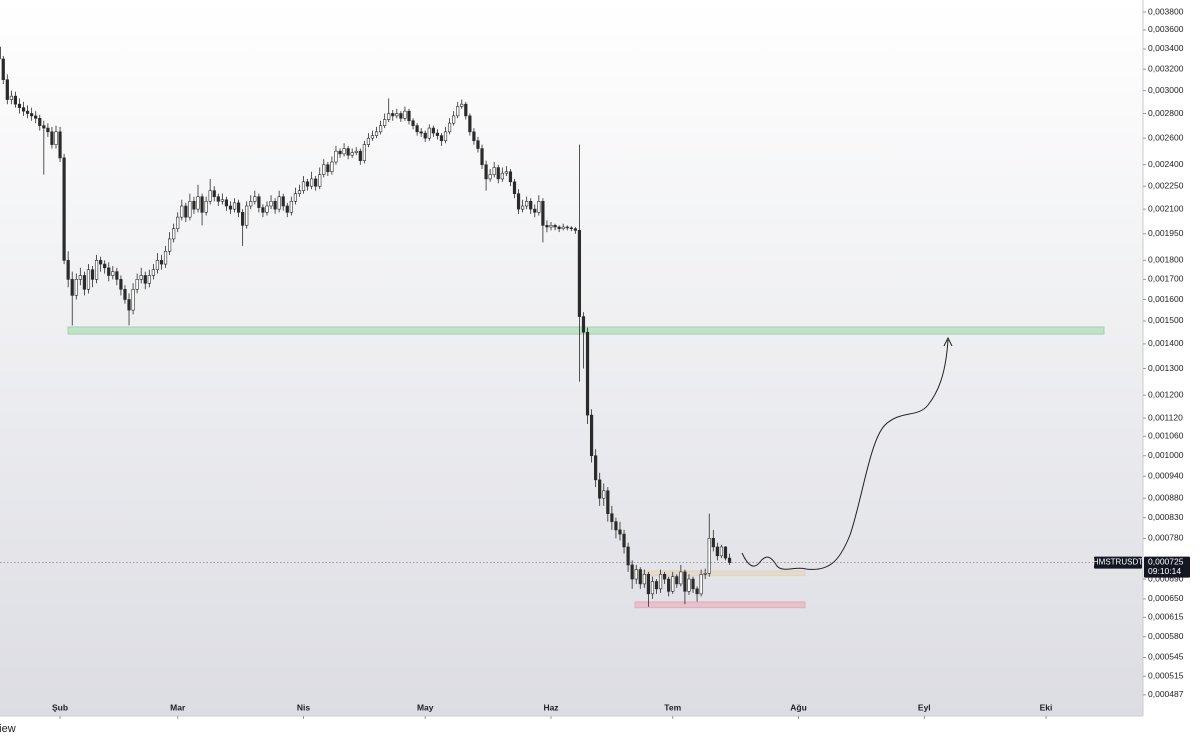 This screenshot has height=740, width=1200. What do you see at coordinates (1171, 370) in the screenshot?
I see `price-axis-panel` at bounding box center [1171, 370].